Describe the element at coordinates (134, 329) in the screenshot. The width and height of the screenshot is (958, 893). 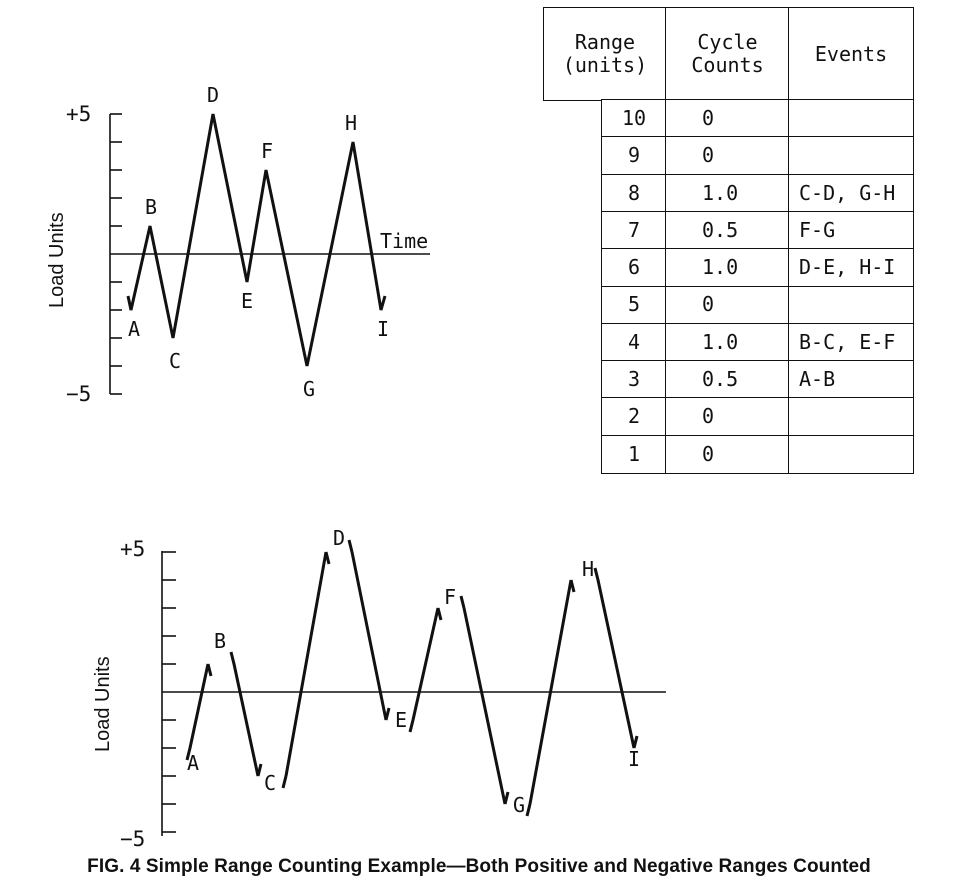
I see `top-point-label: A` at that location.